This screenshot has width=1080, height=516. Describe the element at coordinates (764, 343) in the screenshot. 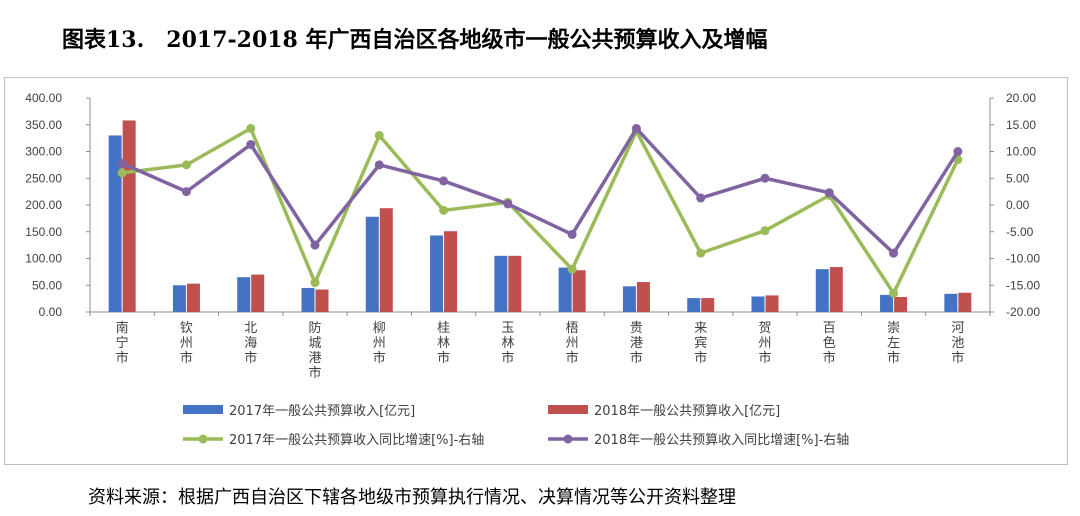

I see `category-label: 贺州市` at that location.